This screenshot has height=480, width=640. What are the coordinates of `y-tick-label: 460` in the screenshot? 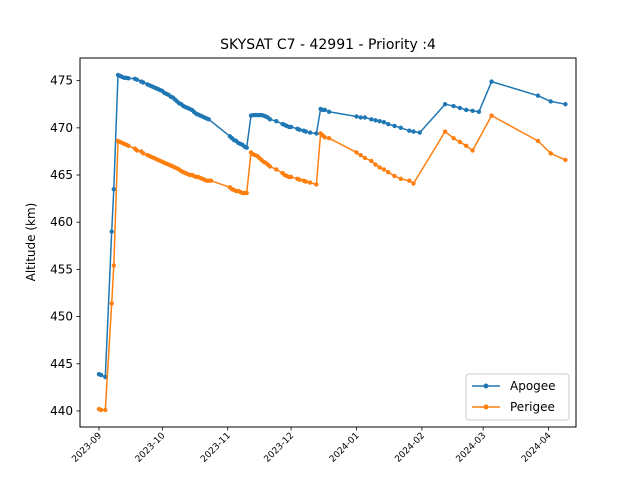 It's located at (61, 222).